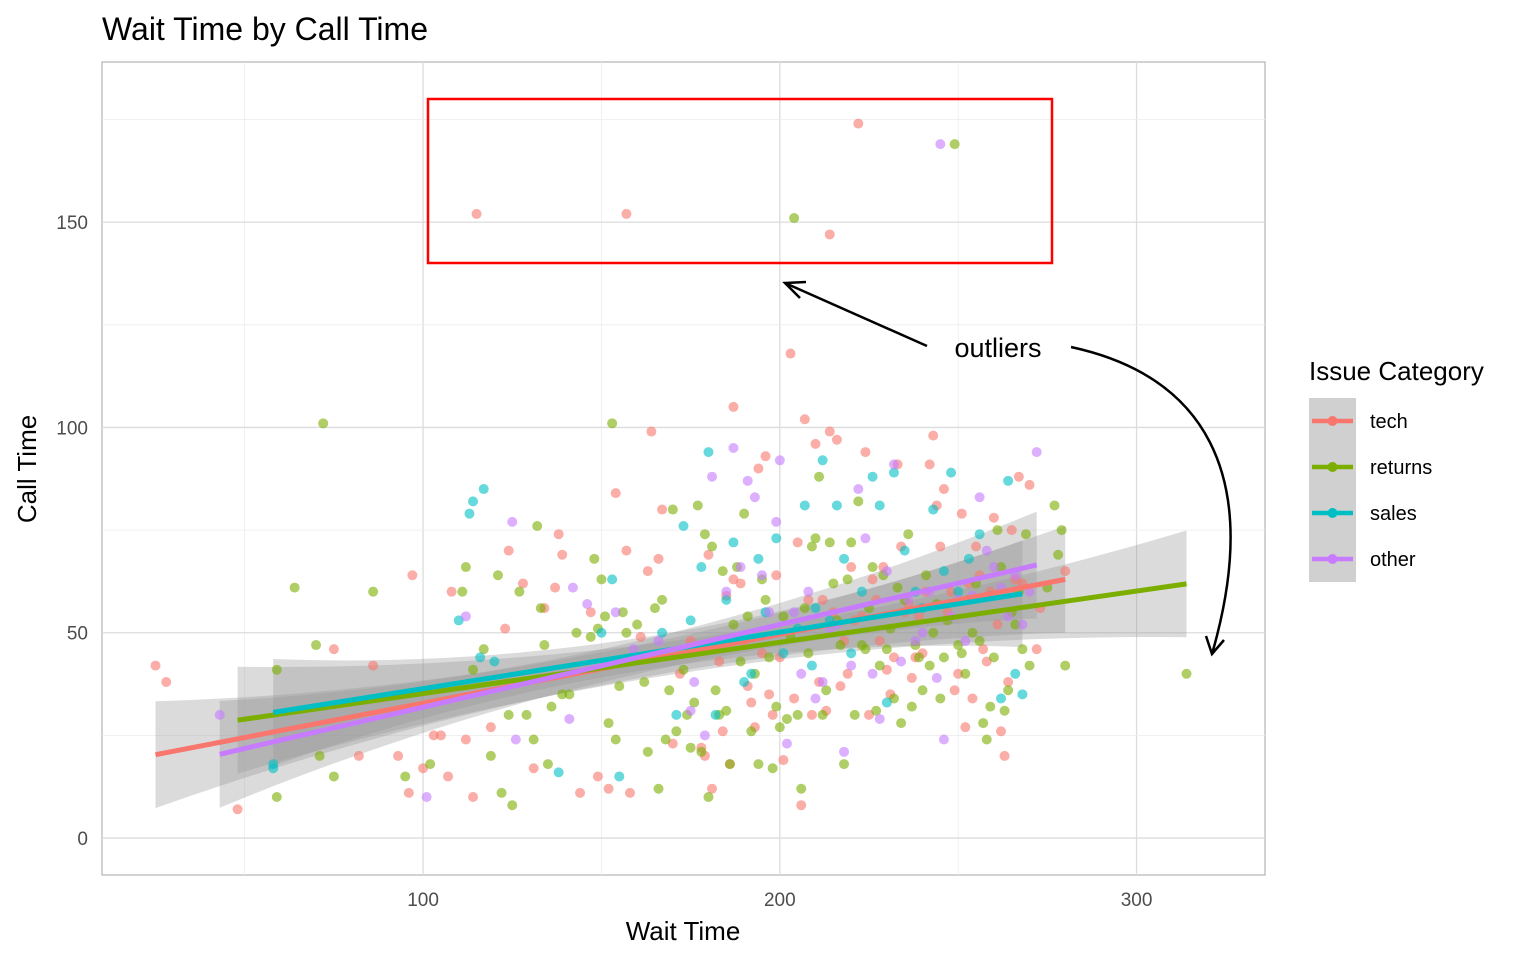 Image resolution: width=1536 pixels, height=960 pixels. I want to click on outliers-annotation: outliers, so click(997, 348).